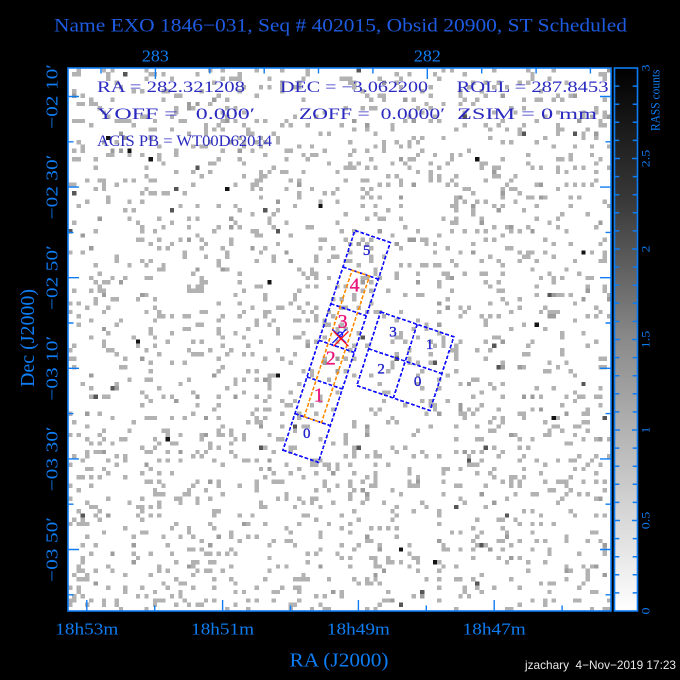 The width and height of the screenshot is (680, 680). What do you see at coordinates (527, 114) in the screenshot?
I see `svg-text: ZSIM = 0 mm` at bounding box center [527, 114].